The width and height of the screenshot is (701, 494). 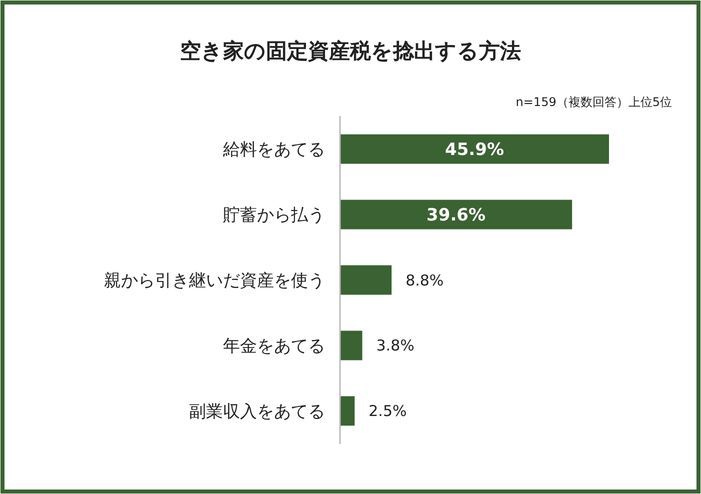 What do you see at coordinates (425, 280) in the screenshot?
I see `data-label: 8.8%` at bounding box center [425, 280].